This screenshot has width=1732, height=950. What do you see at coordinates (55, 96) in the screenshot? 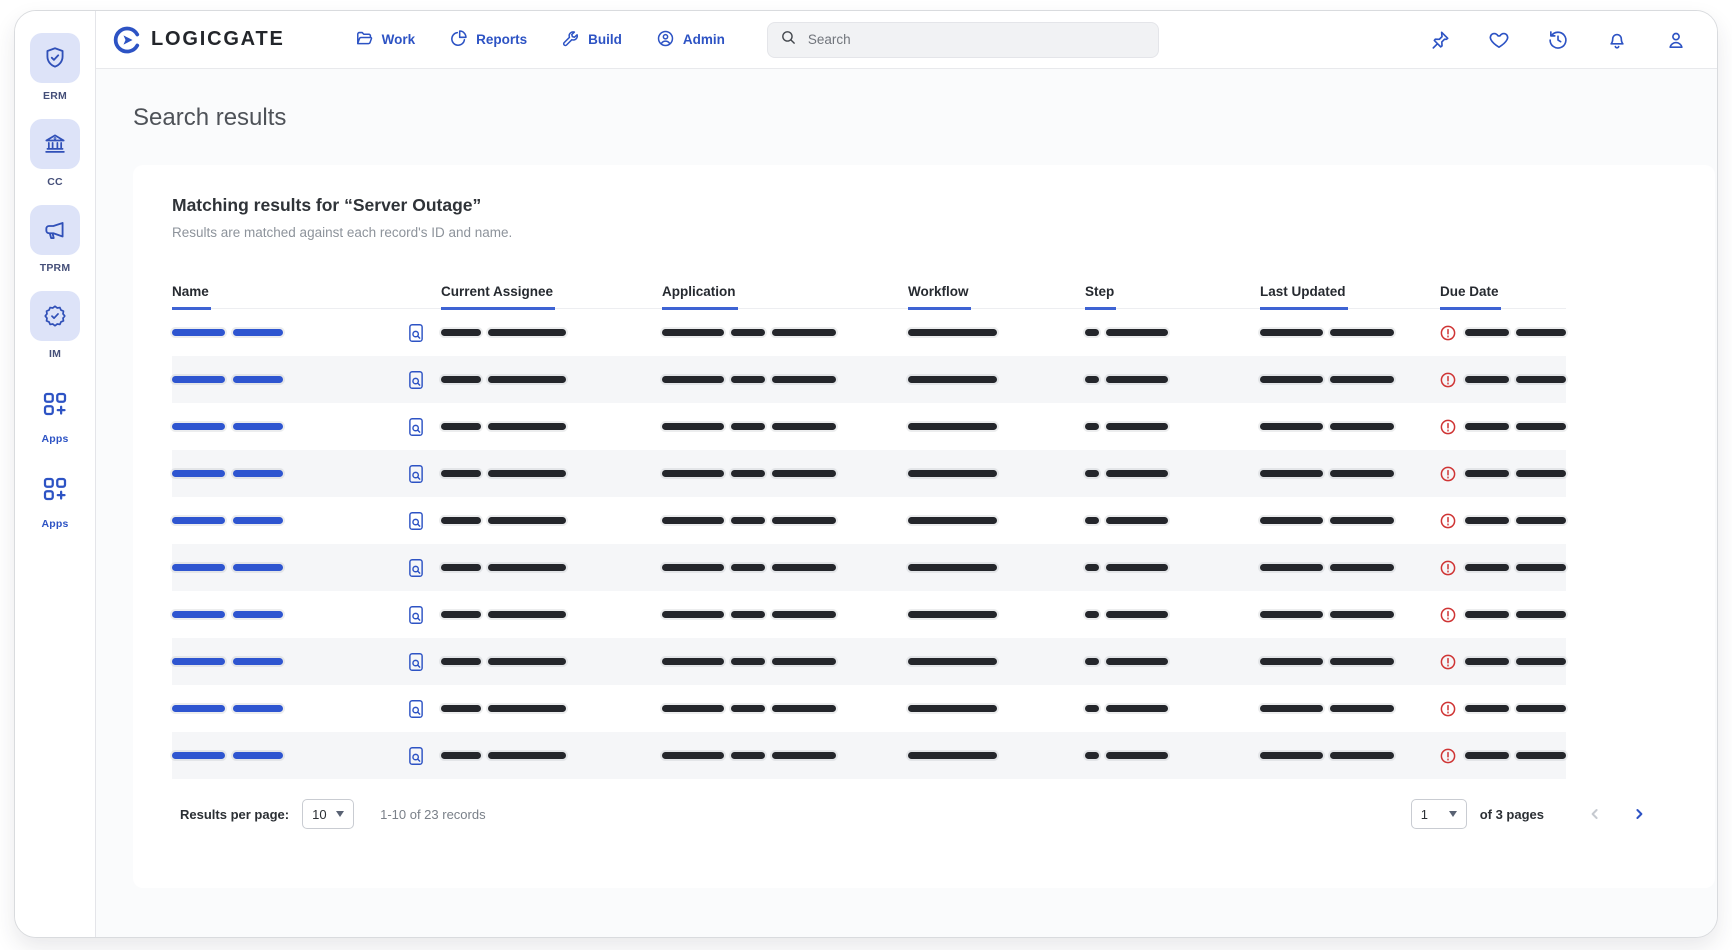
I see `sidebar-item-label: ERM` at bounding box center [55, 96].